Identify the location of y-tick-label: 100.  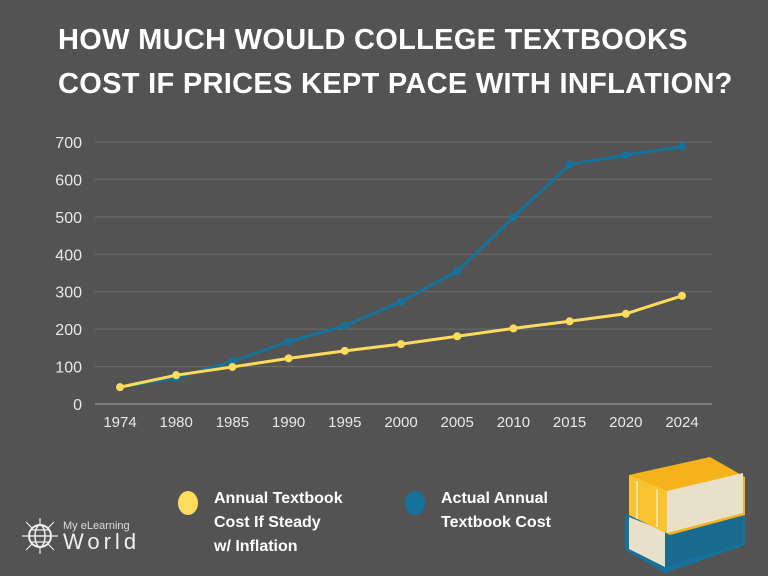
(68, 368).